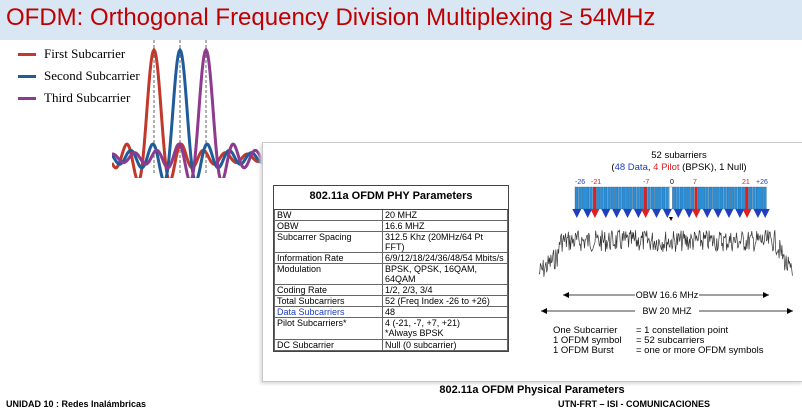  I want to click on legend-first-subcarrier: First Subcarrier, so click(71, 54).